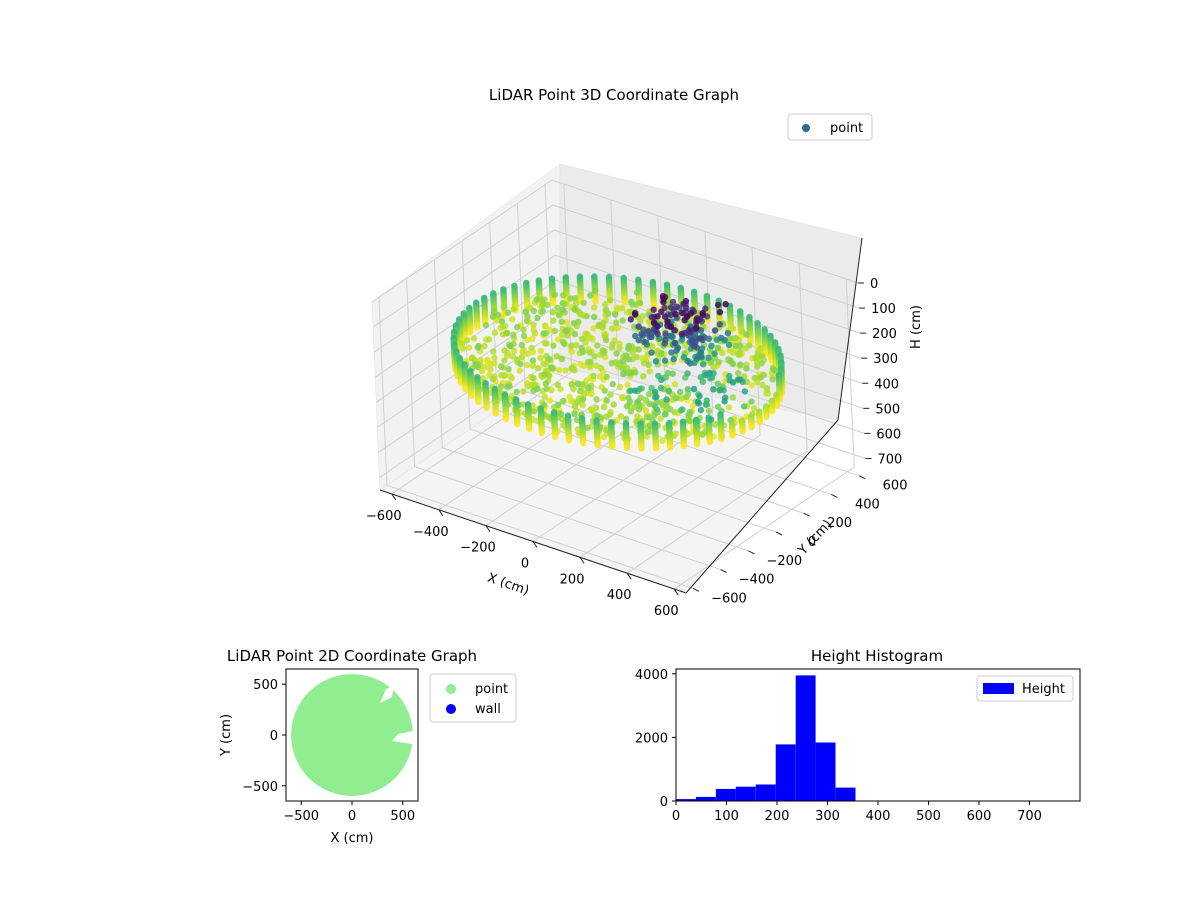 This screenshot has height=900, width=1200. Describe the element at coordinates (352, 656) in the screenshot. I see `plot2d-title: LiDAR Point 2D Coordinate Graph` at that location.